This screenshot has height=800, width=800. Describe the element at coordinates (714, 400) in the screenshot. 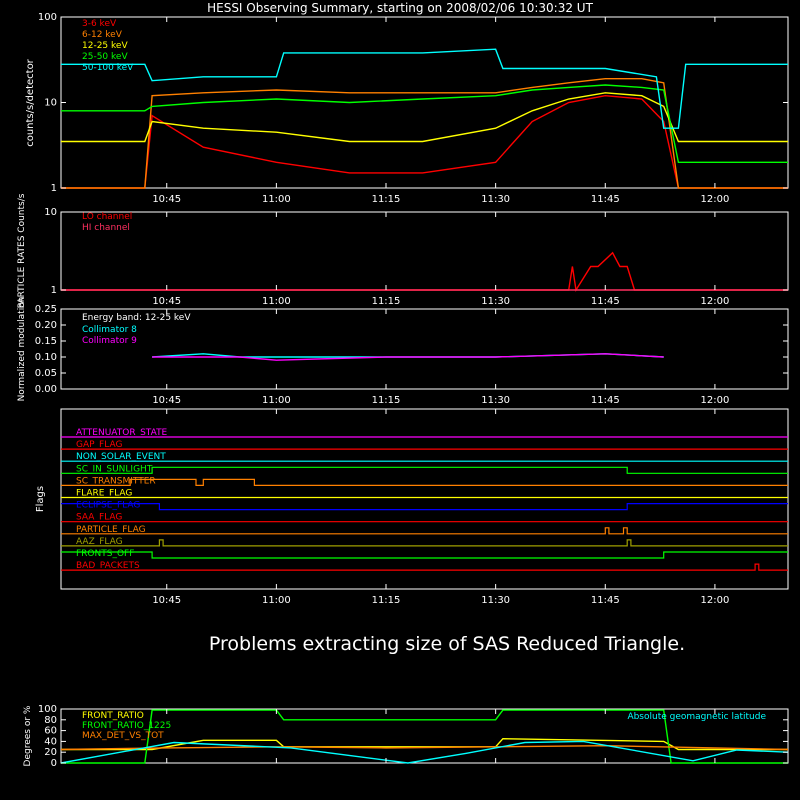

I see `modulation-xtick-label-5: 12:00` at that location.